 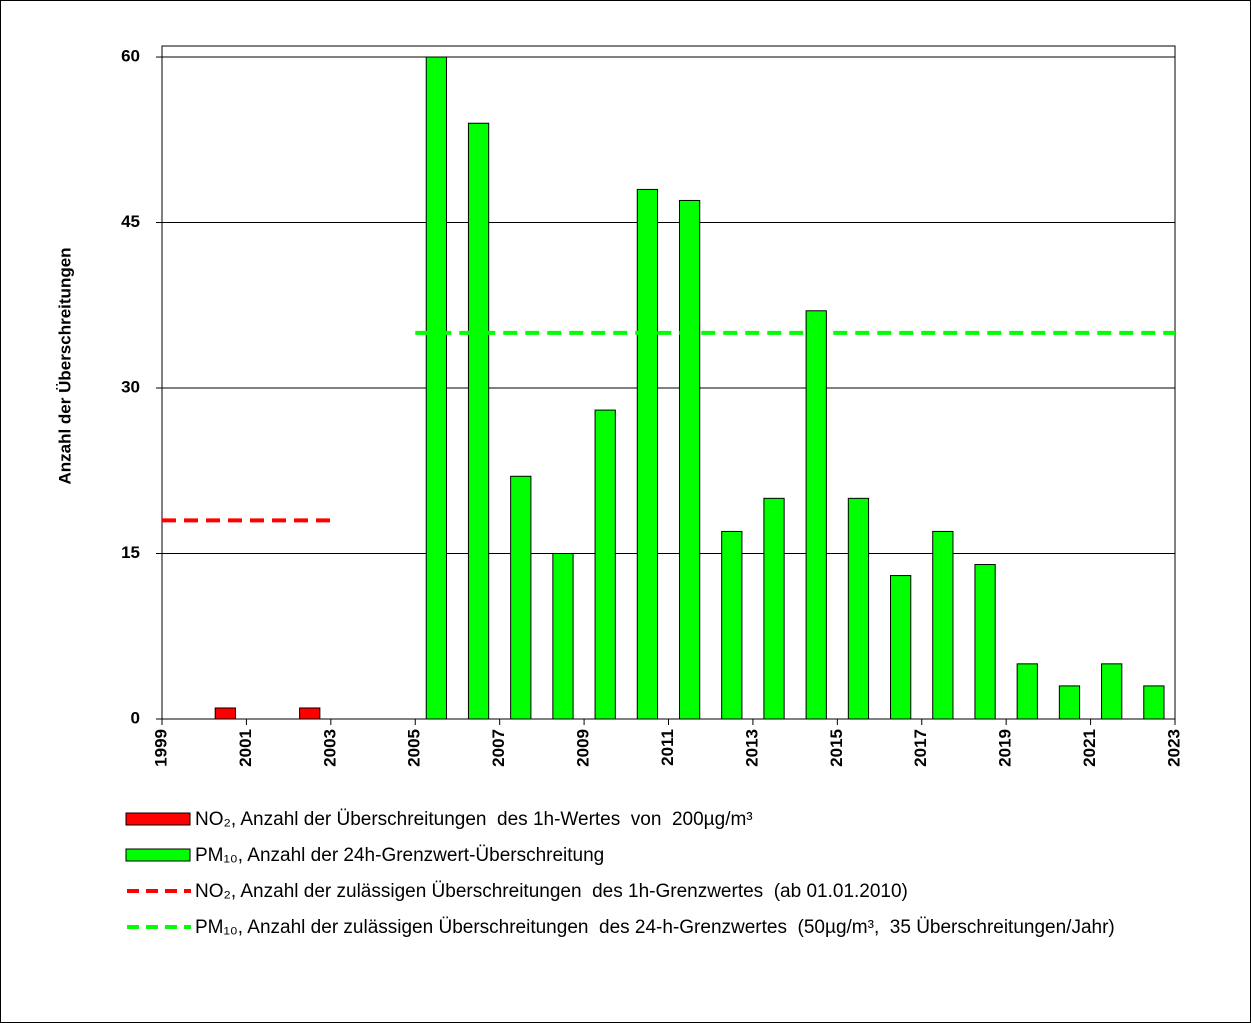 What do you see at coordinates (64, 365) in the screenshot?
I see `y-axis-label: Anzahl der Überschreitungen` at bounding box center [64, 365].